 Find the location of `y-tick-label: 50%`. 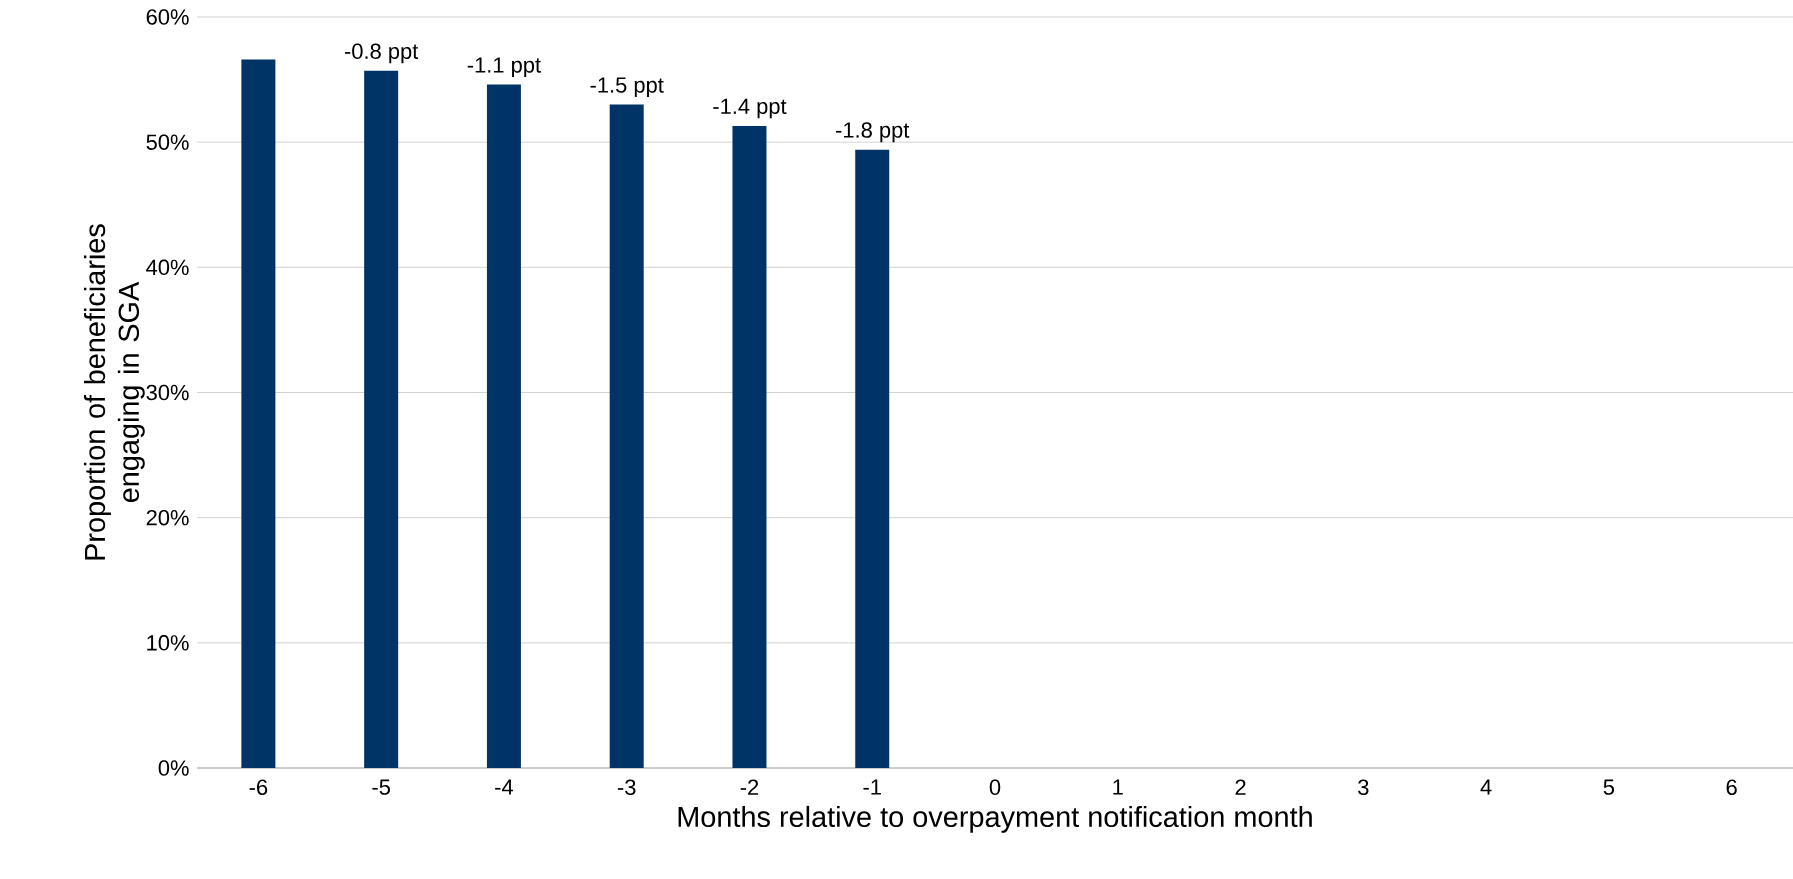

y-tick-label: 50% is located at coordinates (167, 142).